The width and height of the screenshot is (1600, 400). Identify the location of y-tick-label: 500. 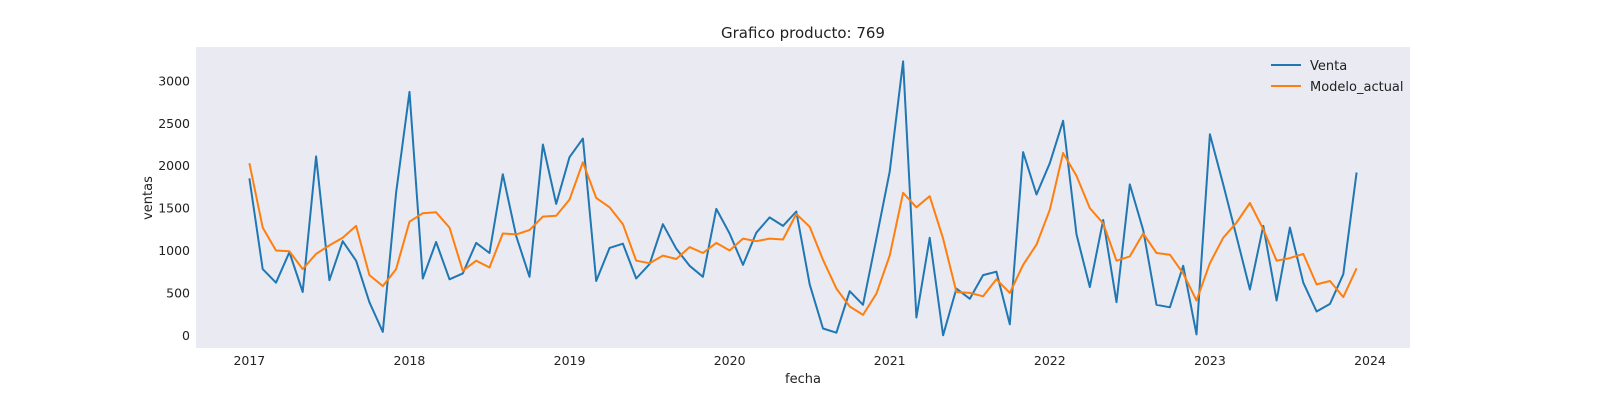
(178, 292).